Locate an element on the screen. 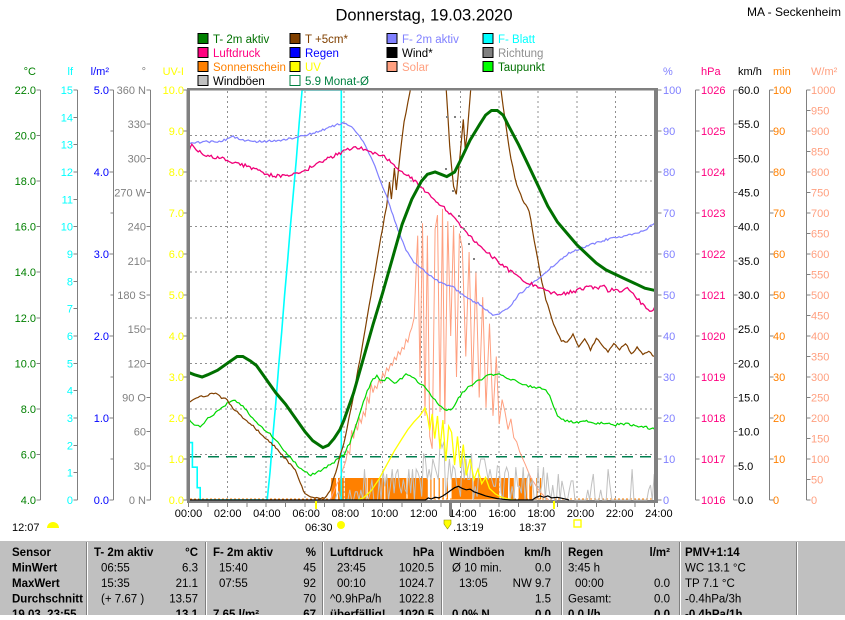  svg-text: 80 is located at coordinates (669, 173).